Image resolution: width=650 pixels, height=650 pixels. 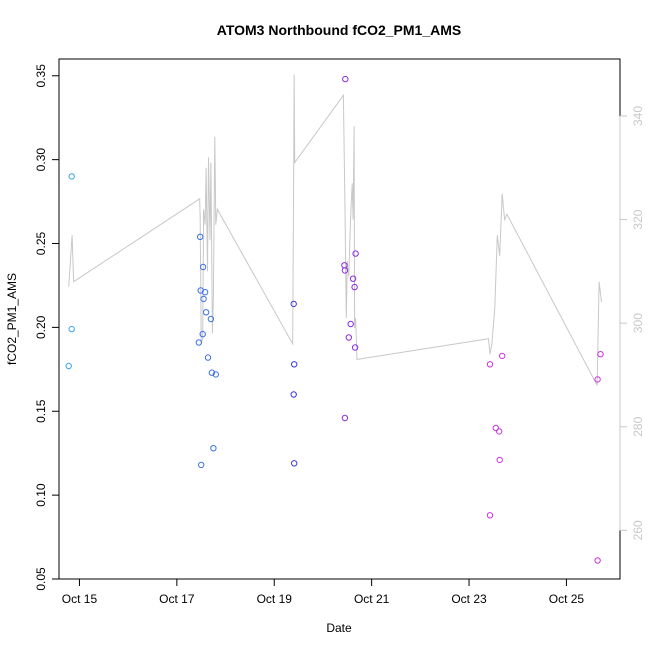 I want to click on x-tick-label: Oct 17, so click(x=177, y=599).